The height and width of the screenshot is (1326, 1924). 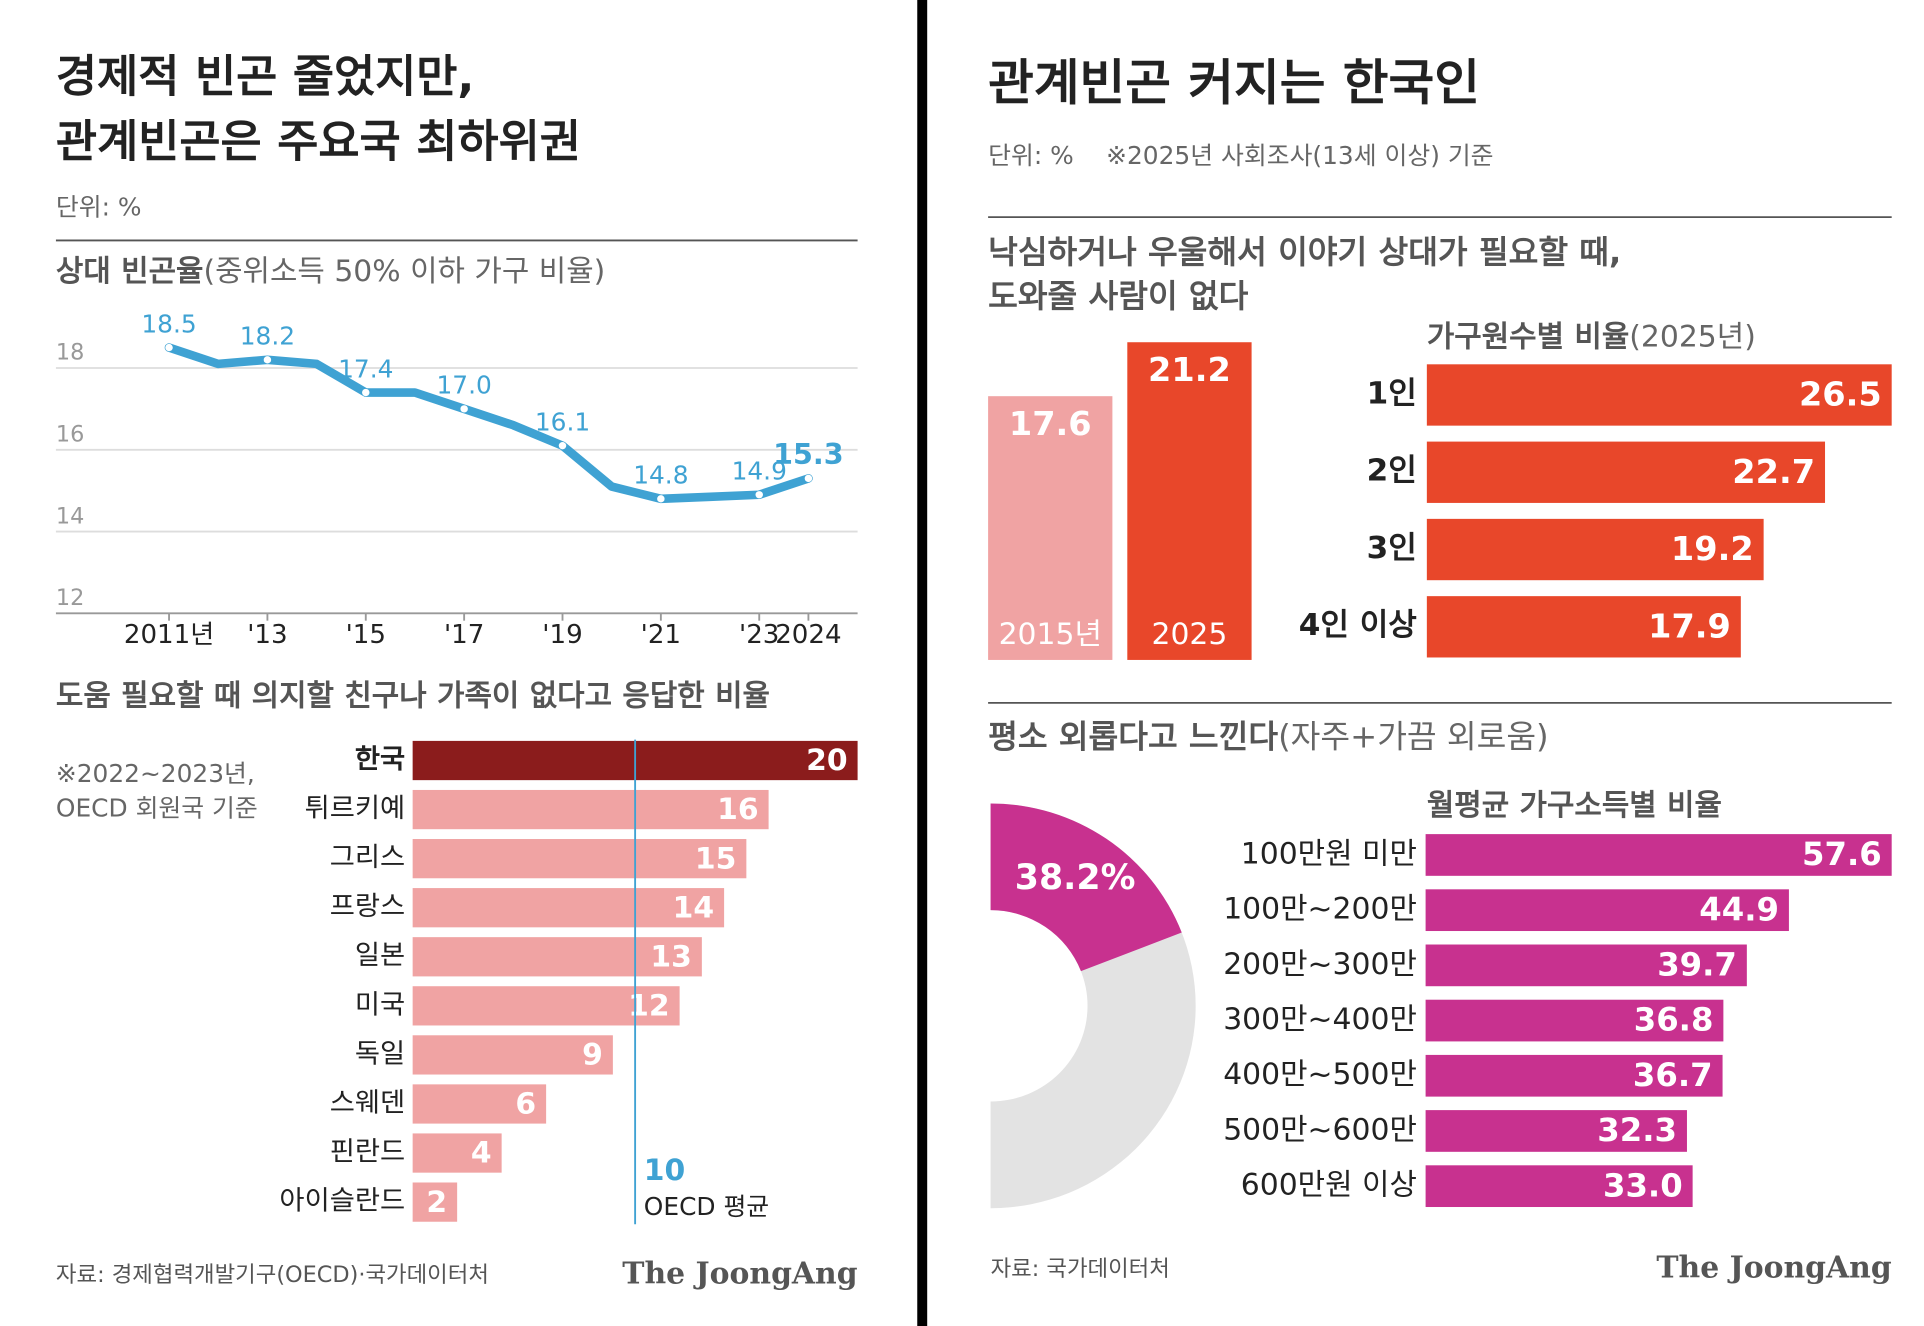 I want to click on category-label: 2015년, so click(x=1050, y=633).